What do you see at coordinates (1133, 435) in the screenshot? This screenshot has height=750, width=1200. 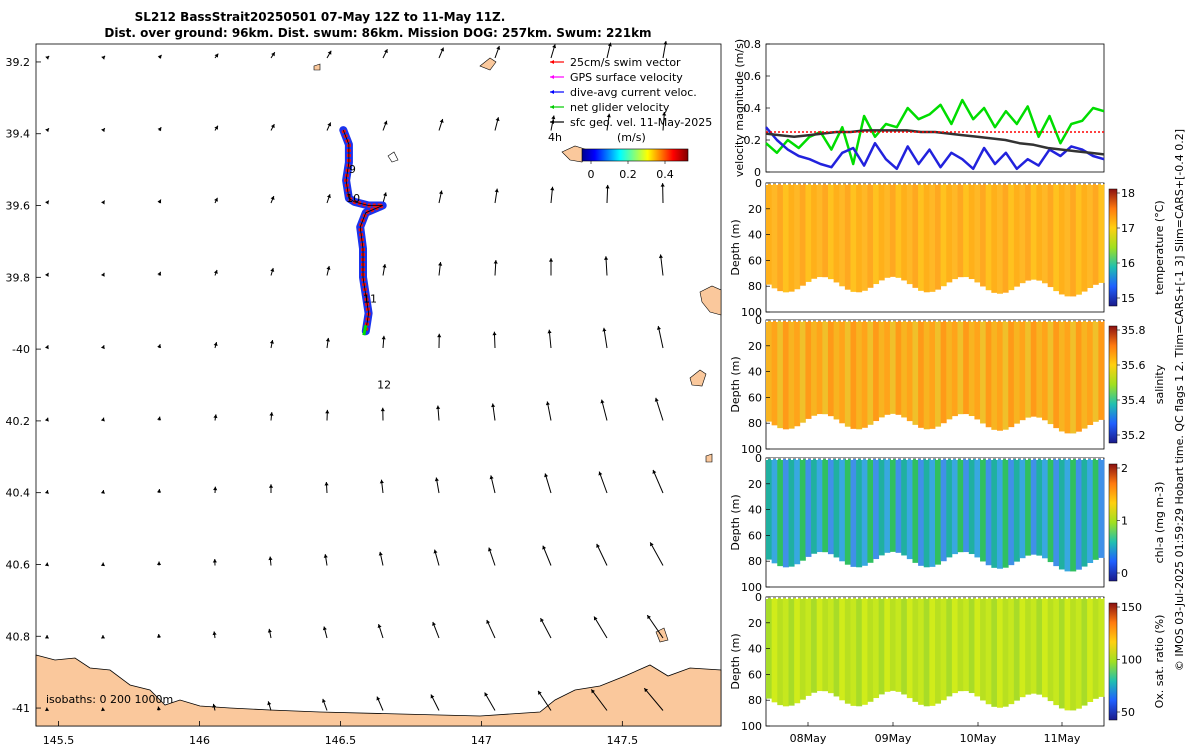 I see `section-colorbar-tick: 35.2` at bounding box center [1133, 435].